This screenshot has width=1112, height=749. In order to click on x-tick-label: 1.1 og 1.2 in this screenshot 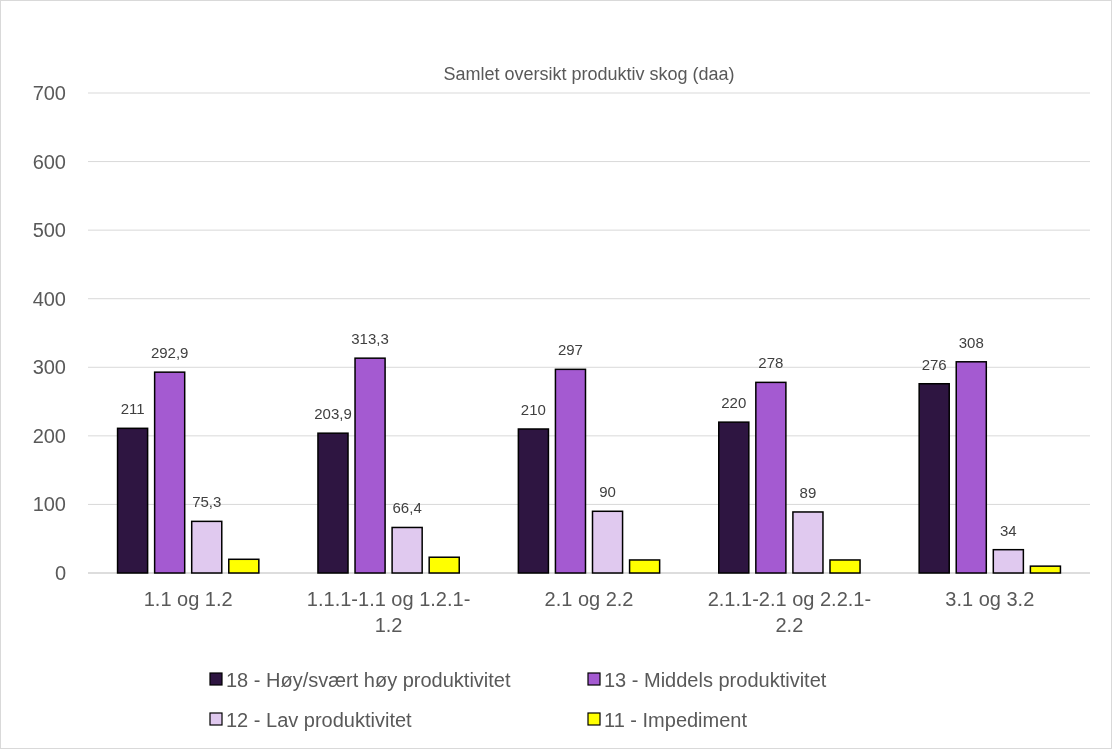, I will do `click(188, 599)`.